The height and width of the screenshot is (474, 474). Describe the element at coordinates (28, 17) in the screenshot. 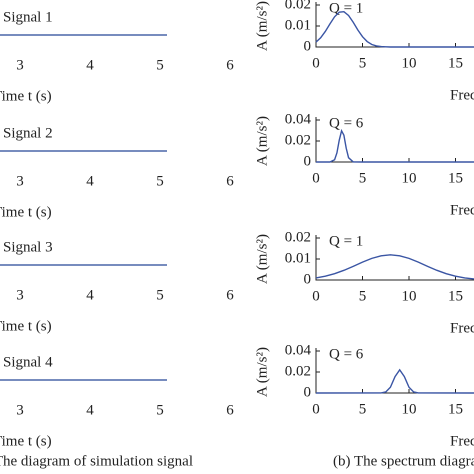

I see `panel-title: Signal 1` at that location.